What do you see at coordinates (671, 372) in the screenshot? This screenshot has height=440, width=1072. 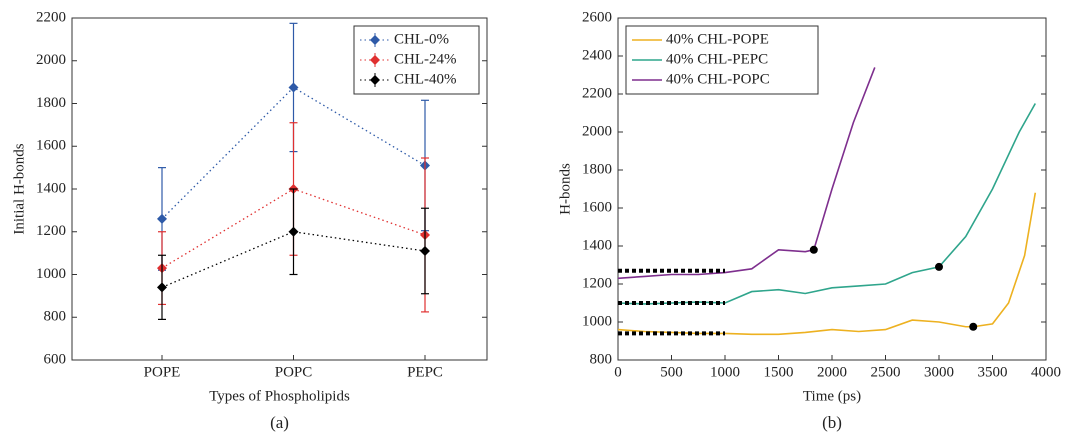 I see `x-tick-label: 500` at bounding box center [671, 372].